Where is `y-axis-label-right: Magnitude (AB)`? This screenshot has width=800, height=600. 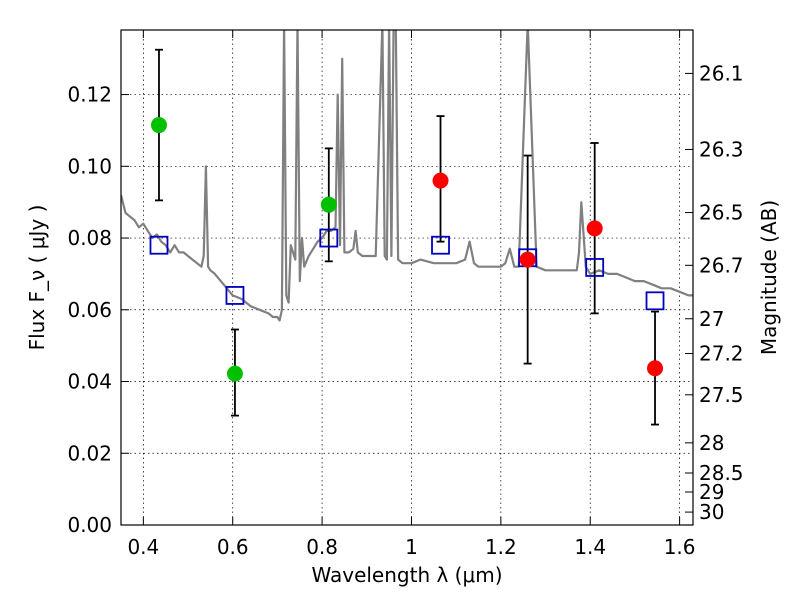
y-axis-label-right: Magnitude (AB) is located at coordinates (769, 277).